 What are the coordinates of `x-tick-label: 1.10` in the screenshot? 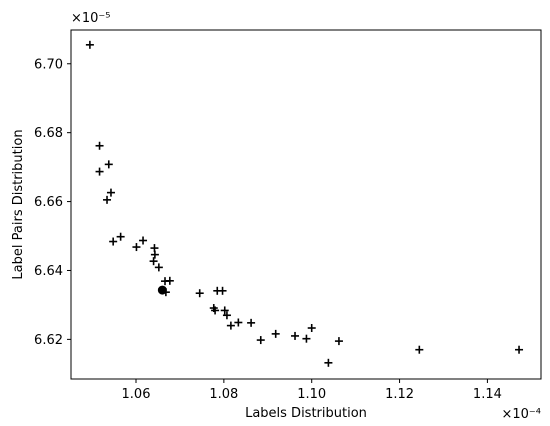 It's located at (311, 394).